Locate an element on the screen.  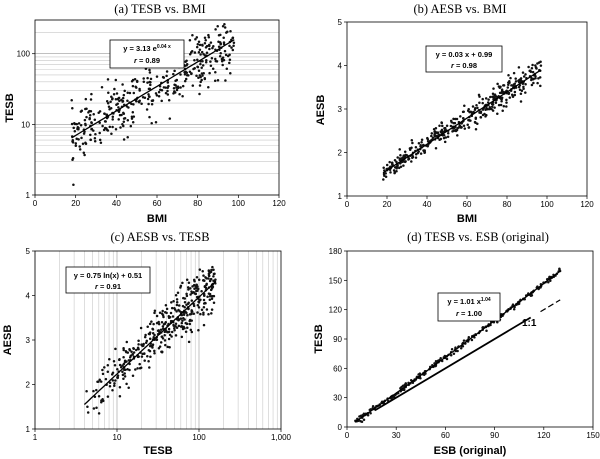
chart-c-title: (c) AESB vs. TESB is located at coordinates (159, 237).